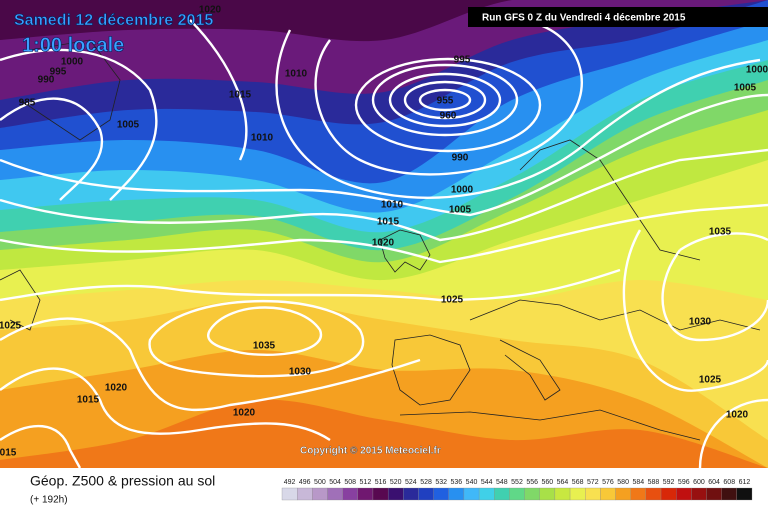 The width and height of the screenshot is (768, 512). What do you see at coordinates (441, 482) in the screenshot?
I see `scale-label: 532` at bounding box center [441, 482].